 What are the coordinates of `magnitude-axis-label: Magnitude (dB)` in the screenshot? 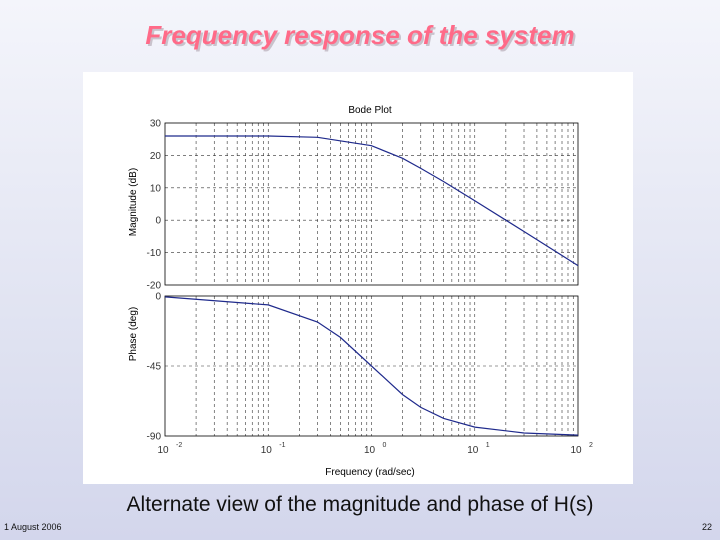 It's located at (133, 202).